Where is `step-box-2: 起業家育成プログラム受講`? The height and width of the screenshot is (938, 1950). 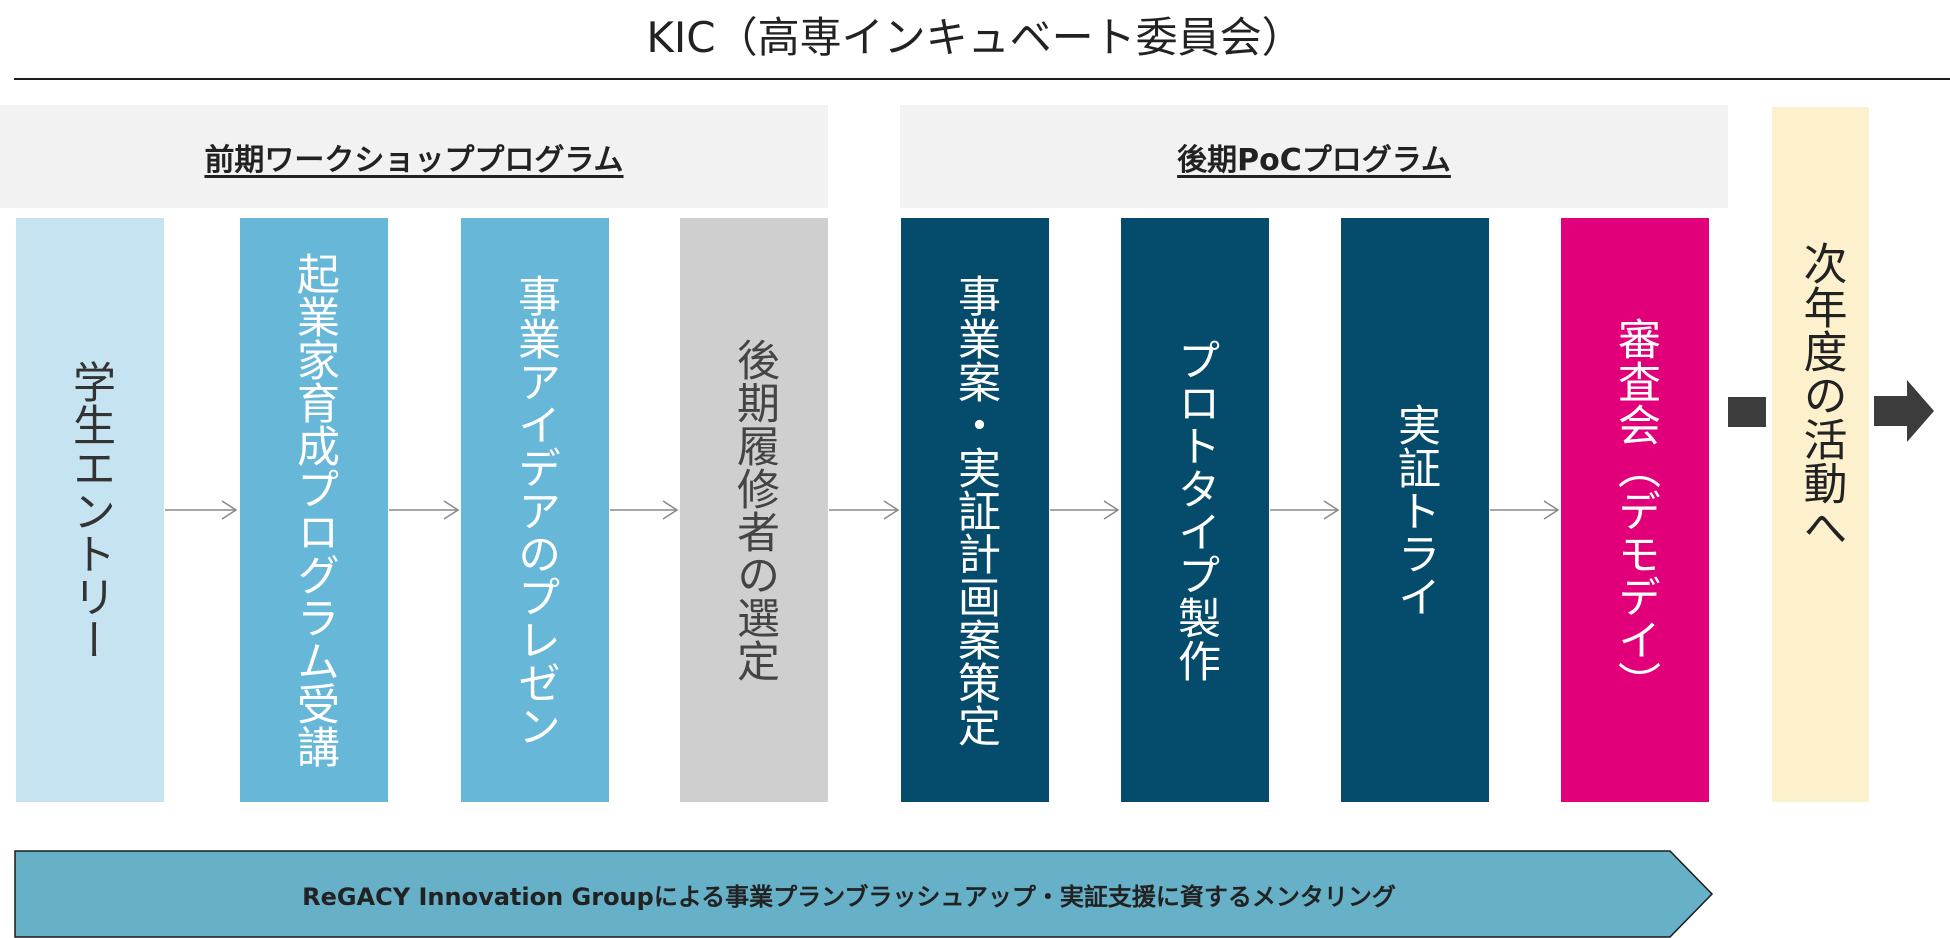
step-box-2: 起業家育成プログラム受講 is located at coordinates (314, 510).